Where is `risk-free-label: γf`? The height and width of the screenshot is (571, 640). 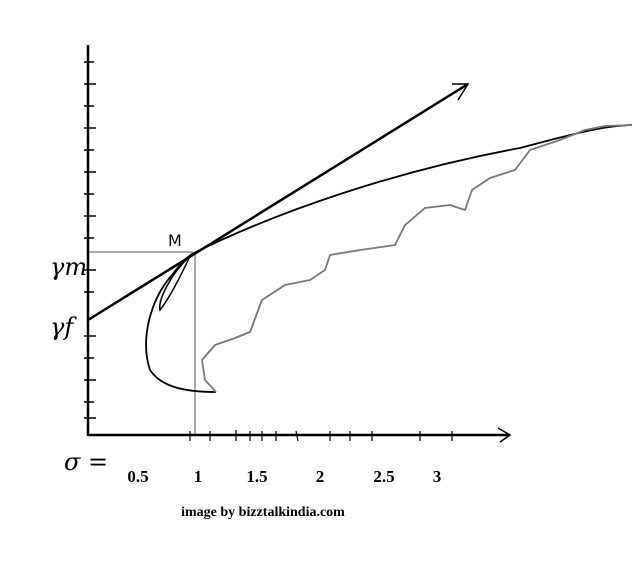
risk-free-label: γf is located at coordinates (63, 327).